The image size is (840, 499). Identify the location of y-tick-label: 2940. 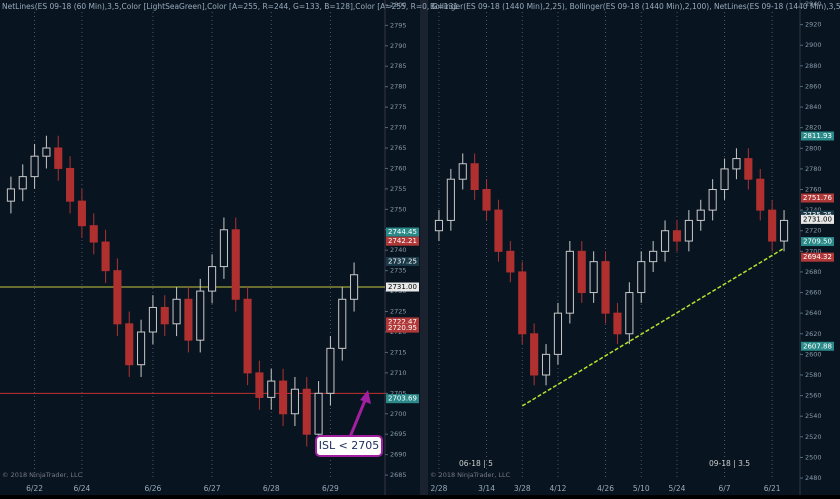
(813, 4).